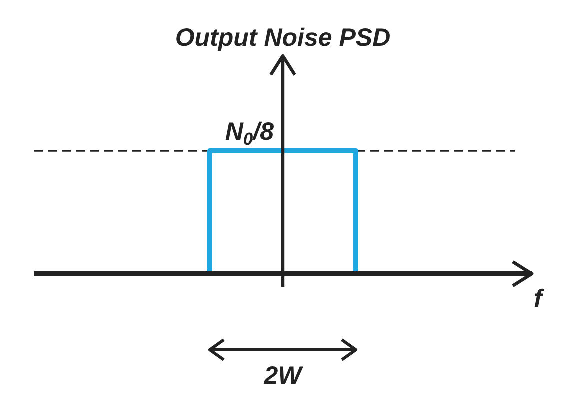 This screenshot has height=400, width=564. What do you see at coordinates (283, 38) in the screenshot?
I see `chart-title: Output Noise PSD` at bounding box center [283, 38].